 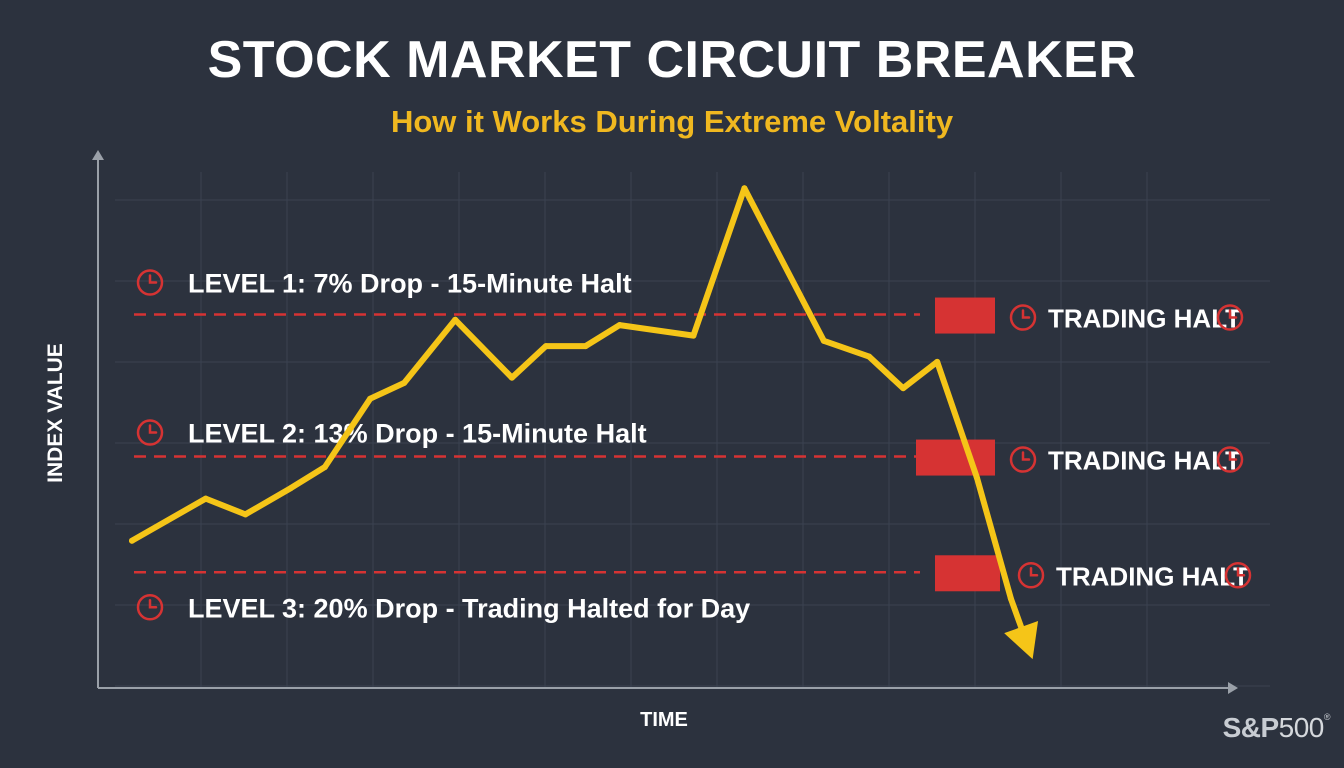 What do you see at coordinates (98, 155) in the screenshot?
I see `y-axis-arrow-icon` at bounding box center [98, 155].